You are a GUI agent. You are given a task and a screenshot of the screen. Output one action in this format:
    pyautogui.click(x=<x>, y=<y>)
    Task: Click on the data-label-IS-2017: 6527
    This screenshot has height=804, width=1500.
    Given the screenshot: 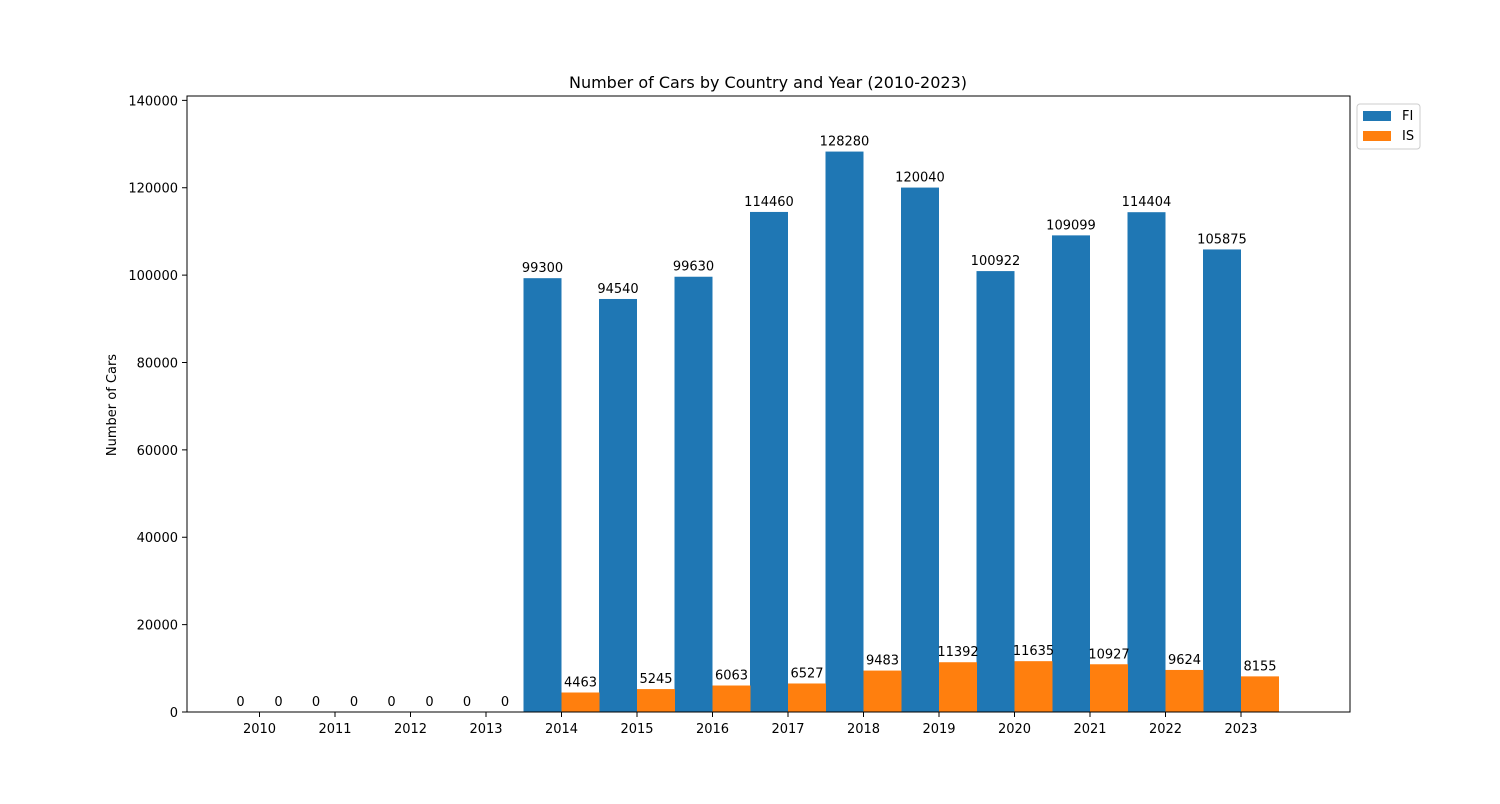 What is the action you would take?
    pyautogui.click(x=806, y=673)
    